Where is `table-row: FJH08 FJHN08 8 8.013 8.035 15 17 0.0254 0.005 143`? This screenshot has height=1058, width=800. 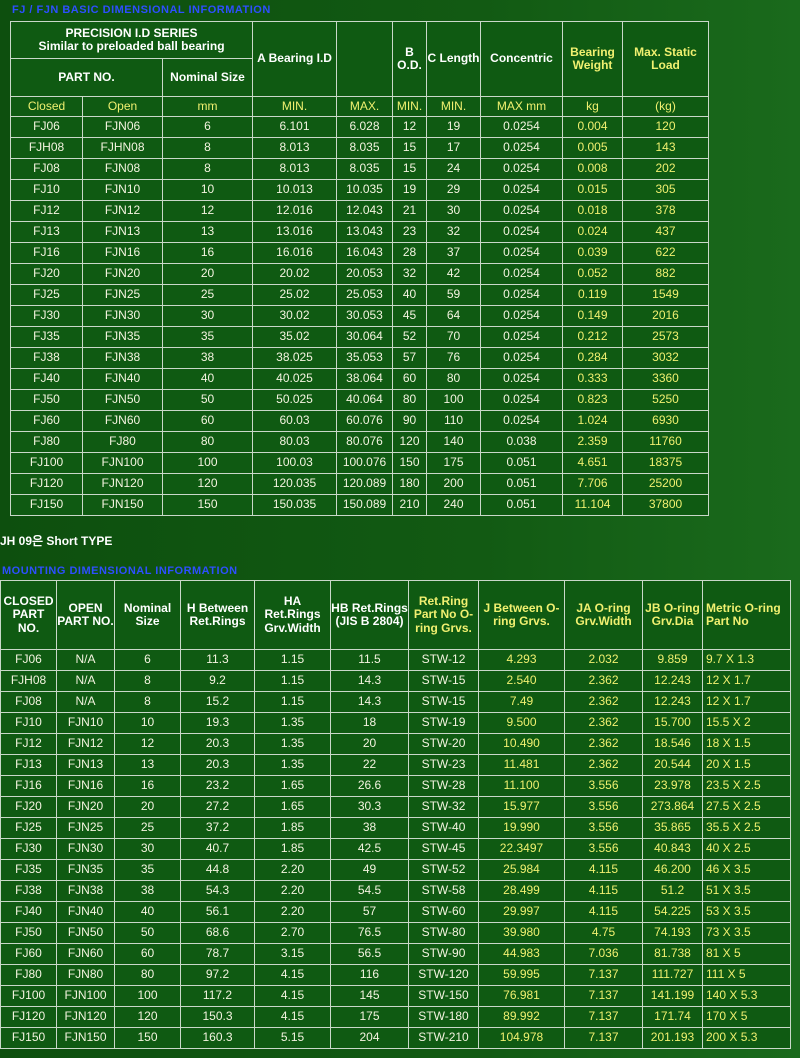
table-row: FJH08 FJHN08 8 8.013 8.035 15 17 0.0254 0.005 143 is located at coordinates (360, 148).